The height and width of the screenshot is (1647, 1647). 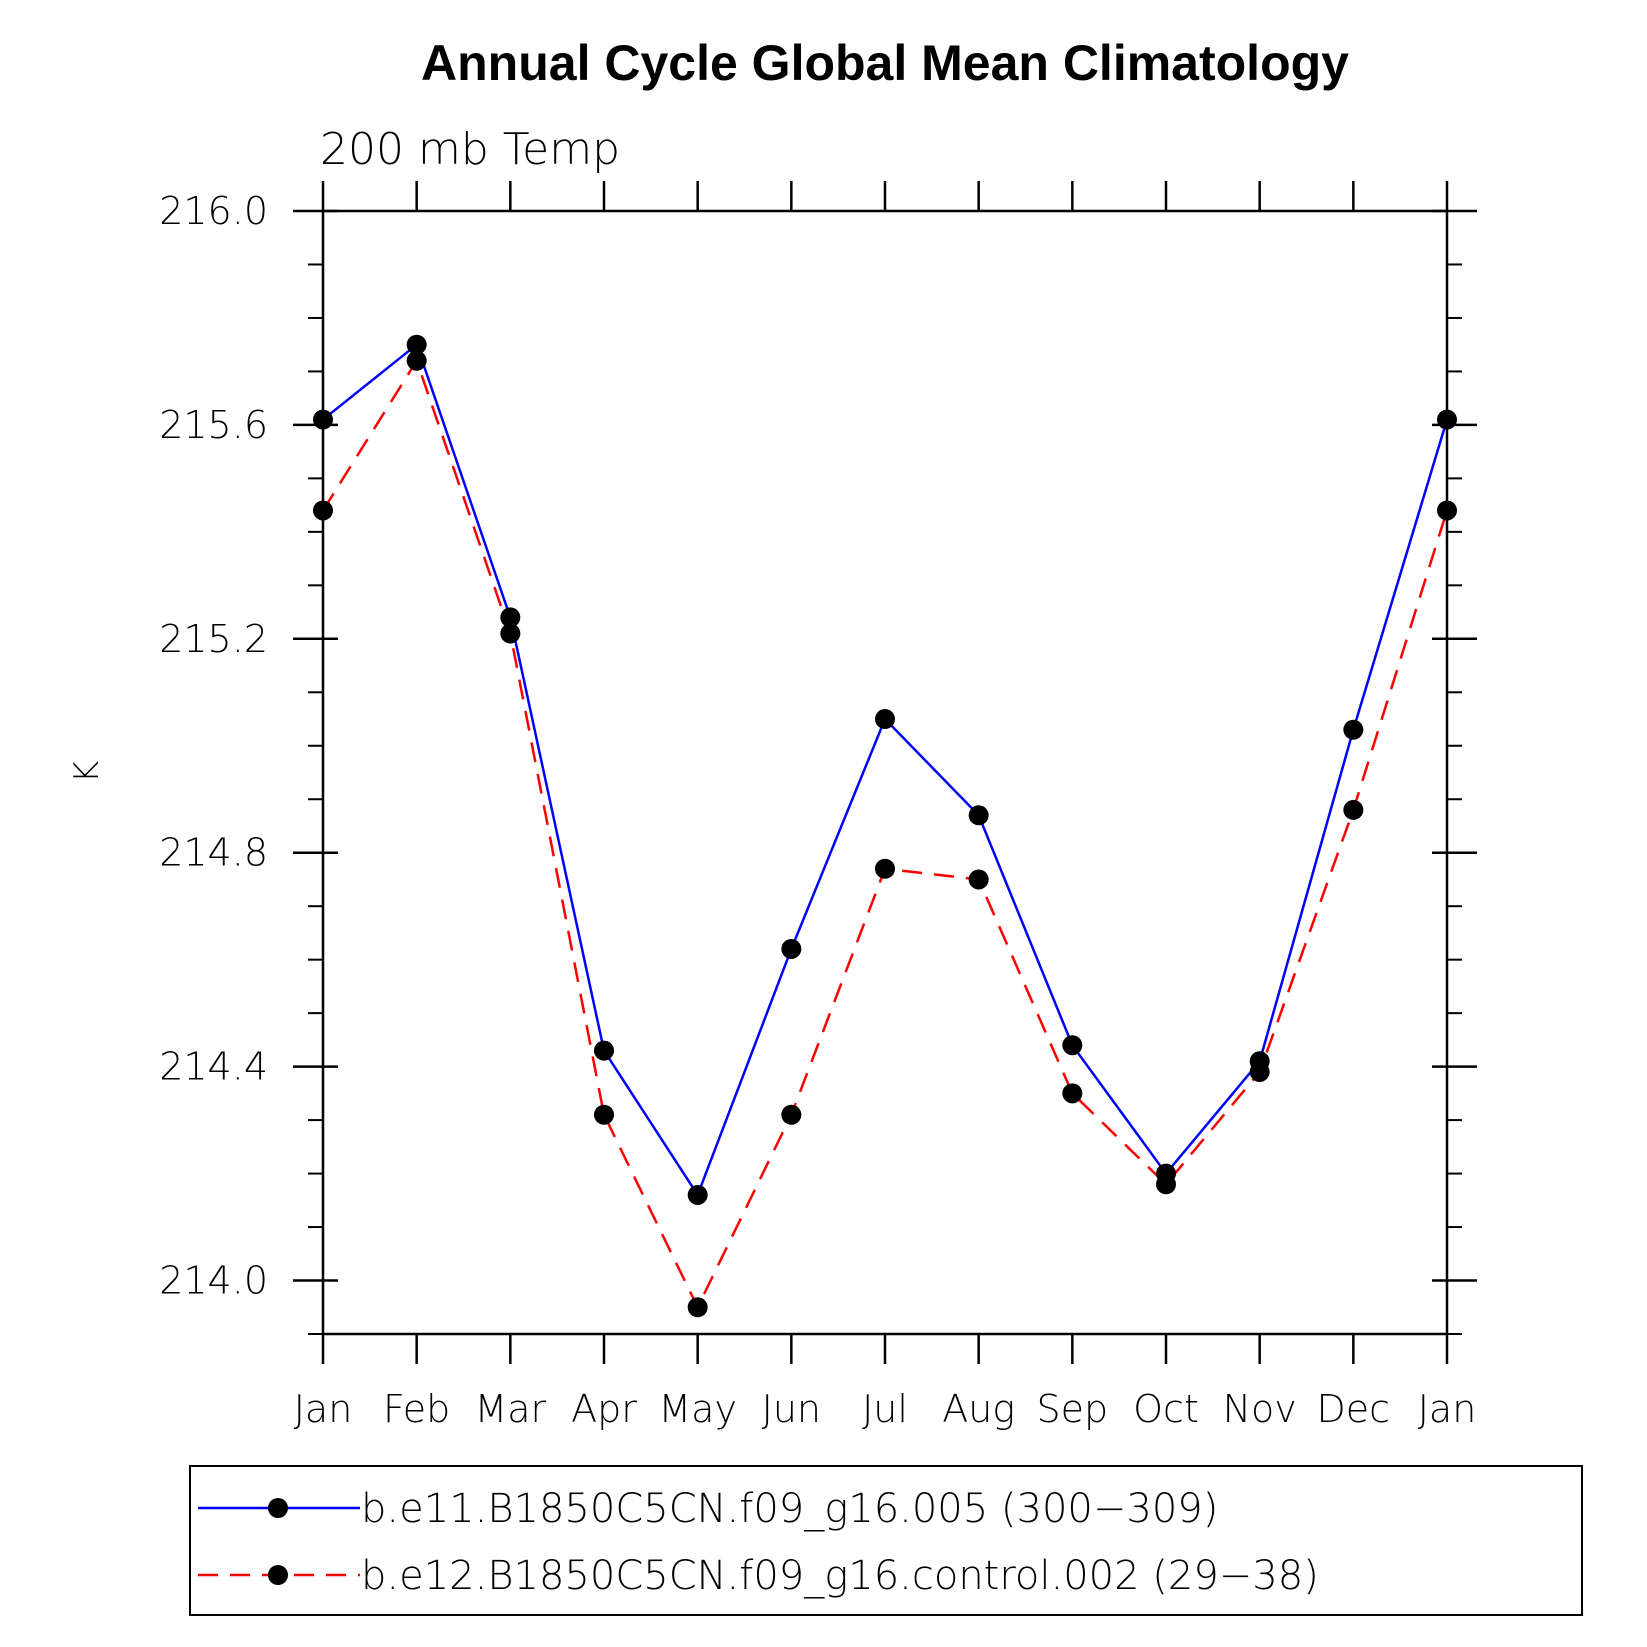 I want to click on y-axis-tick-labels: 214.0 214.4 214.8 215.2 215.6 216.0, so click(x=213, y=746).